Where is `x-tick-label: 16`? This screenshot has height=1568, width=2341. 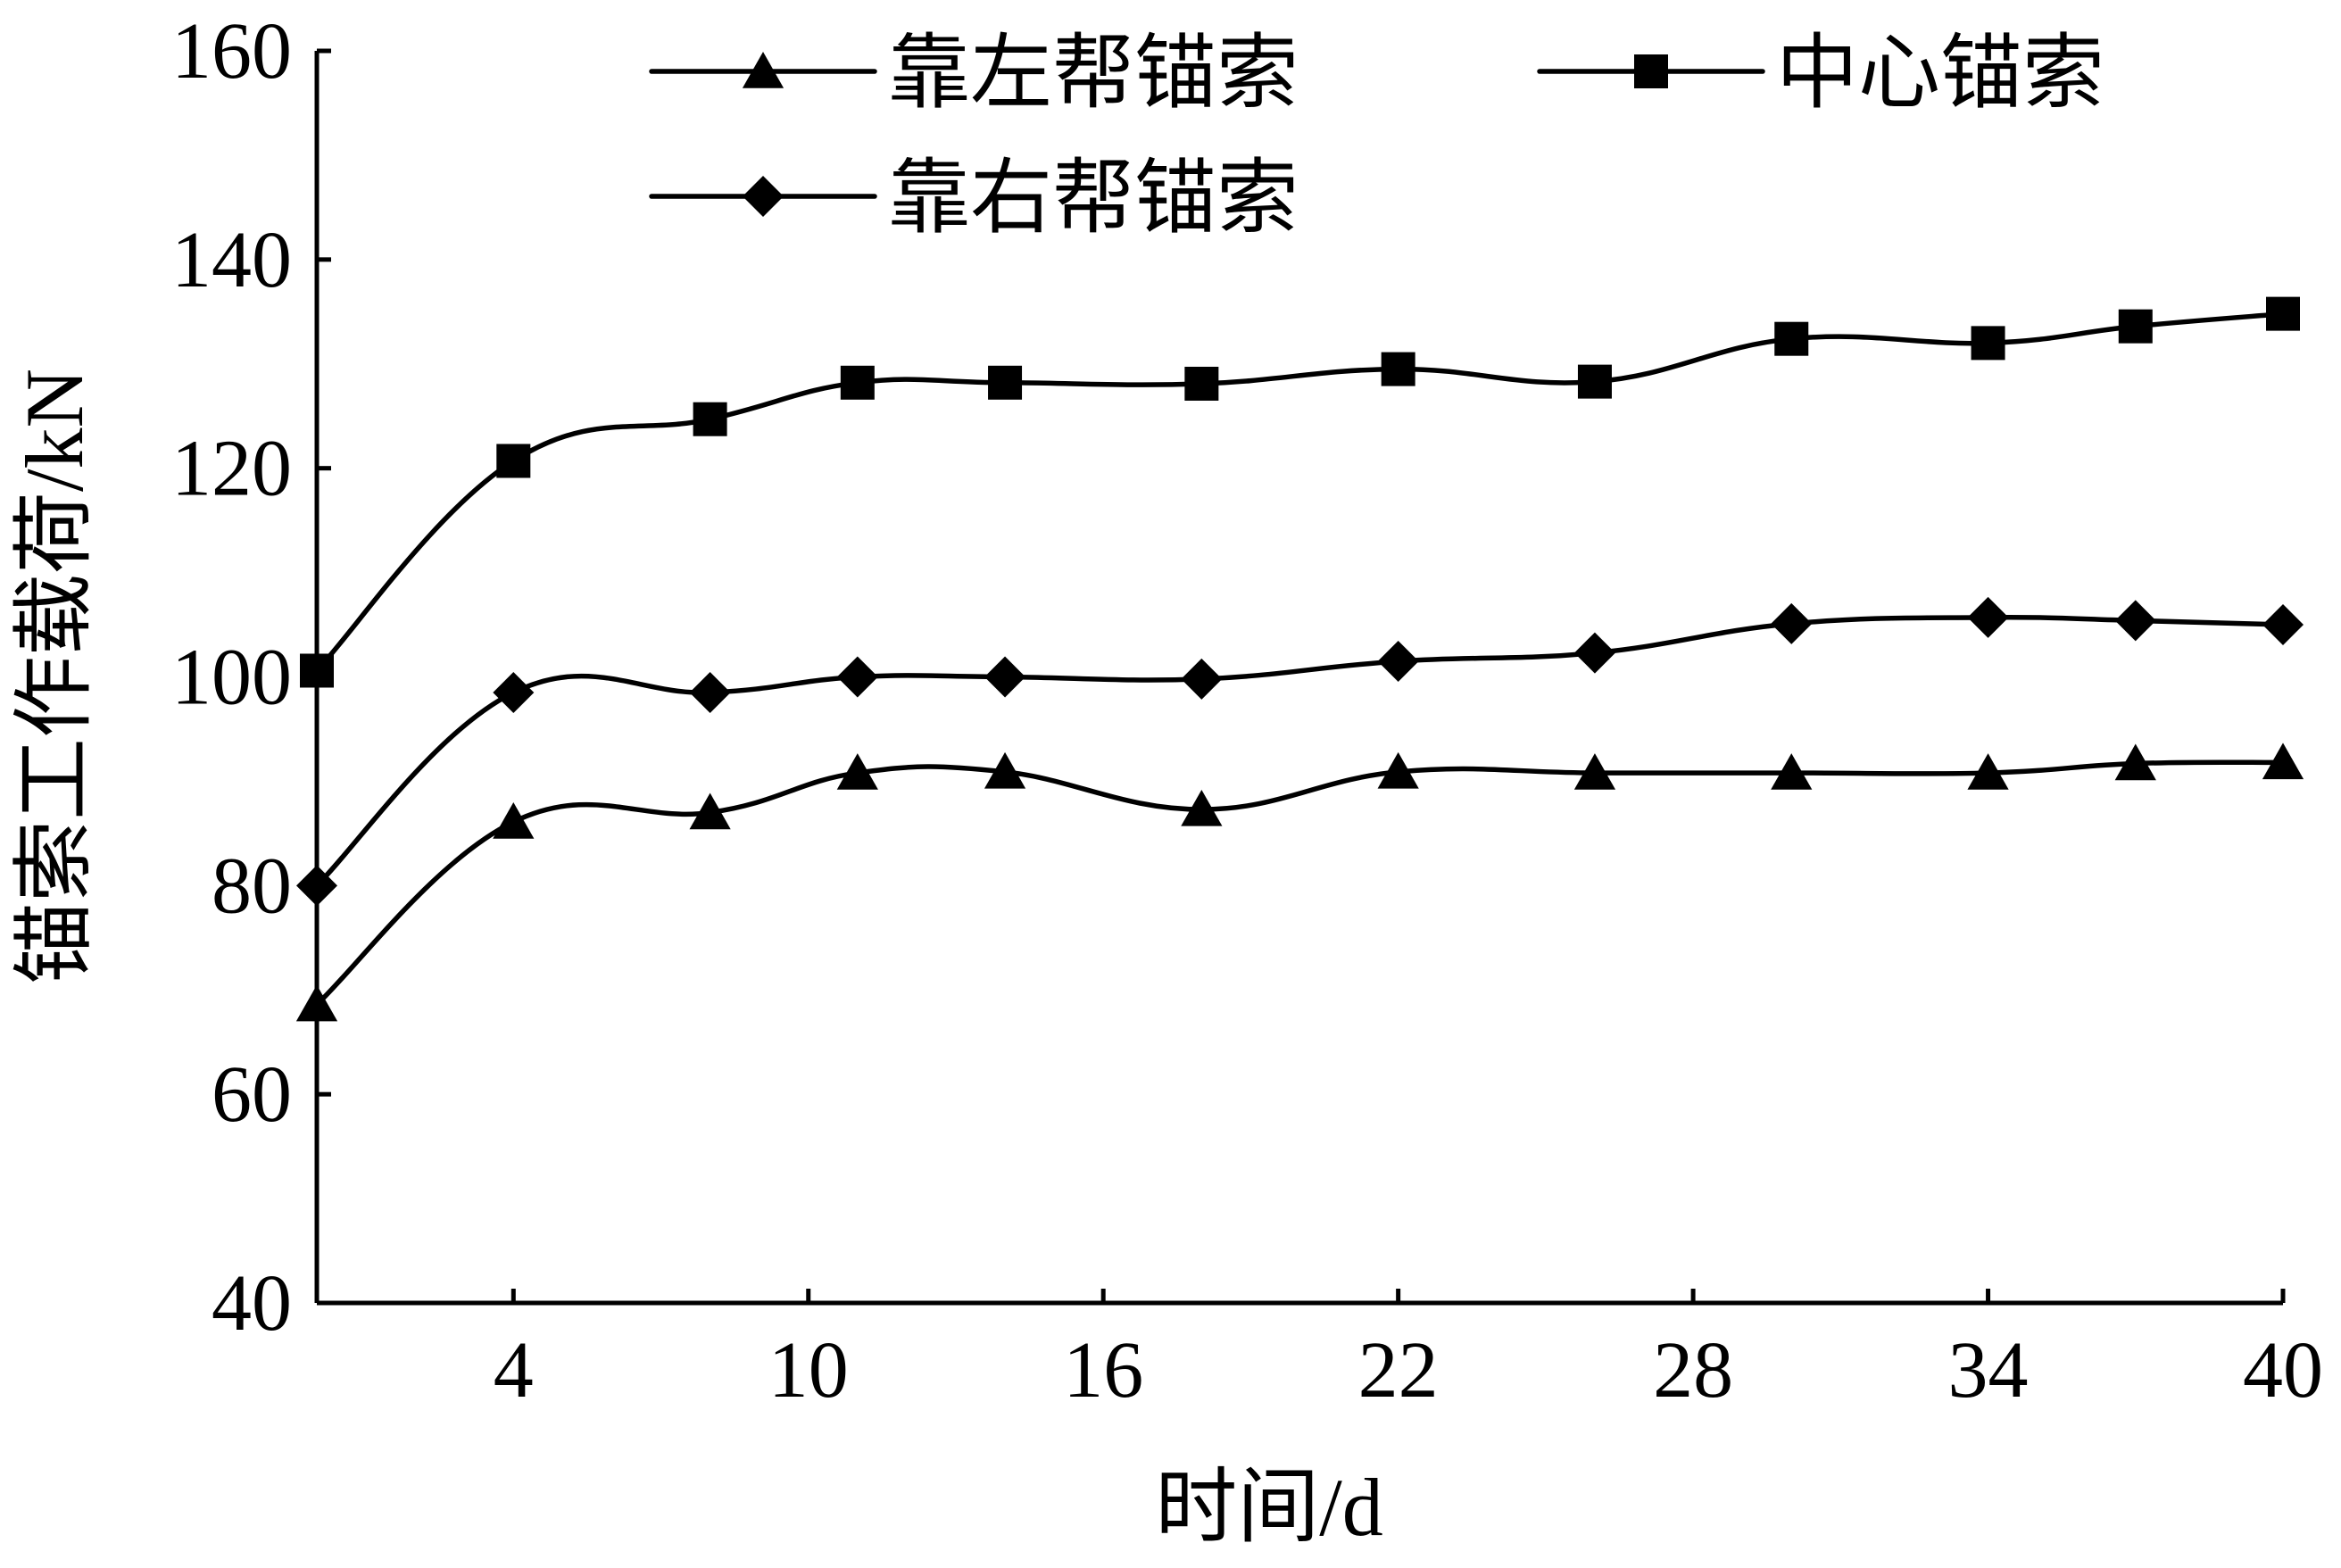
x-tick-label: 16 is located at coordinates (1103, 1370).